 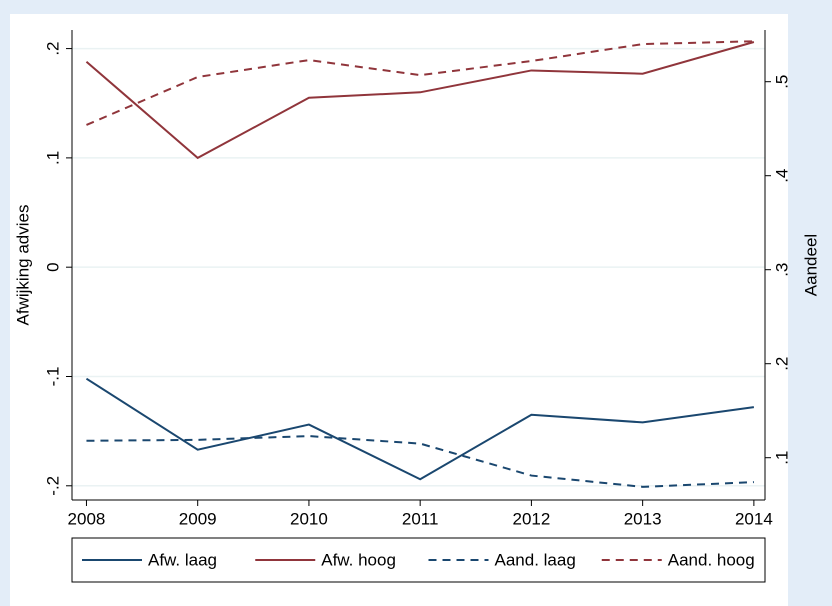 What do you see at coordinates (309, 518) in the screenshot?
I see `x-tick-label: 2010` at bounding box center [309, 518].